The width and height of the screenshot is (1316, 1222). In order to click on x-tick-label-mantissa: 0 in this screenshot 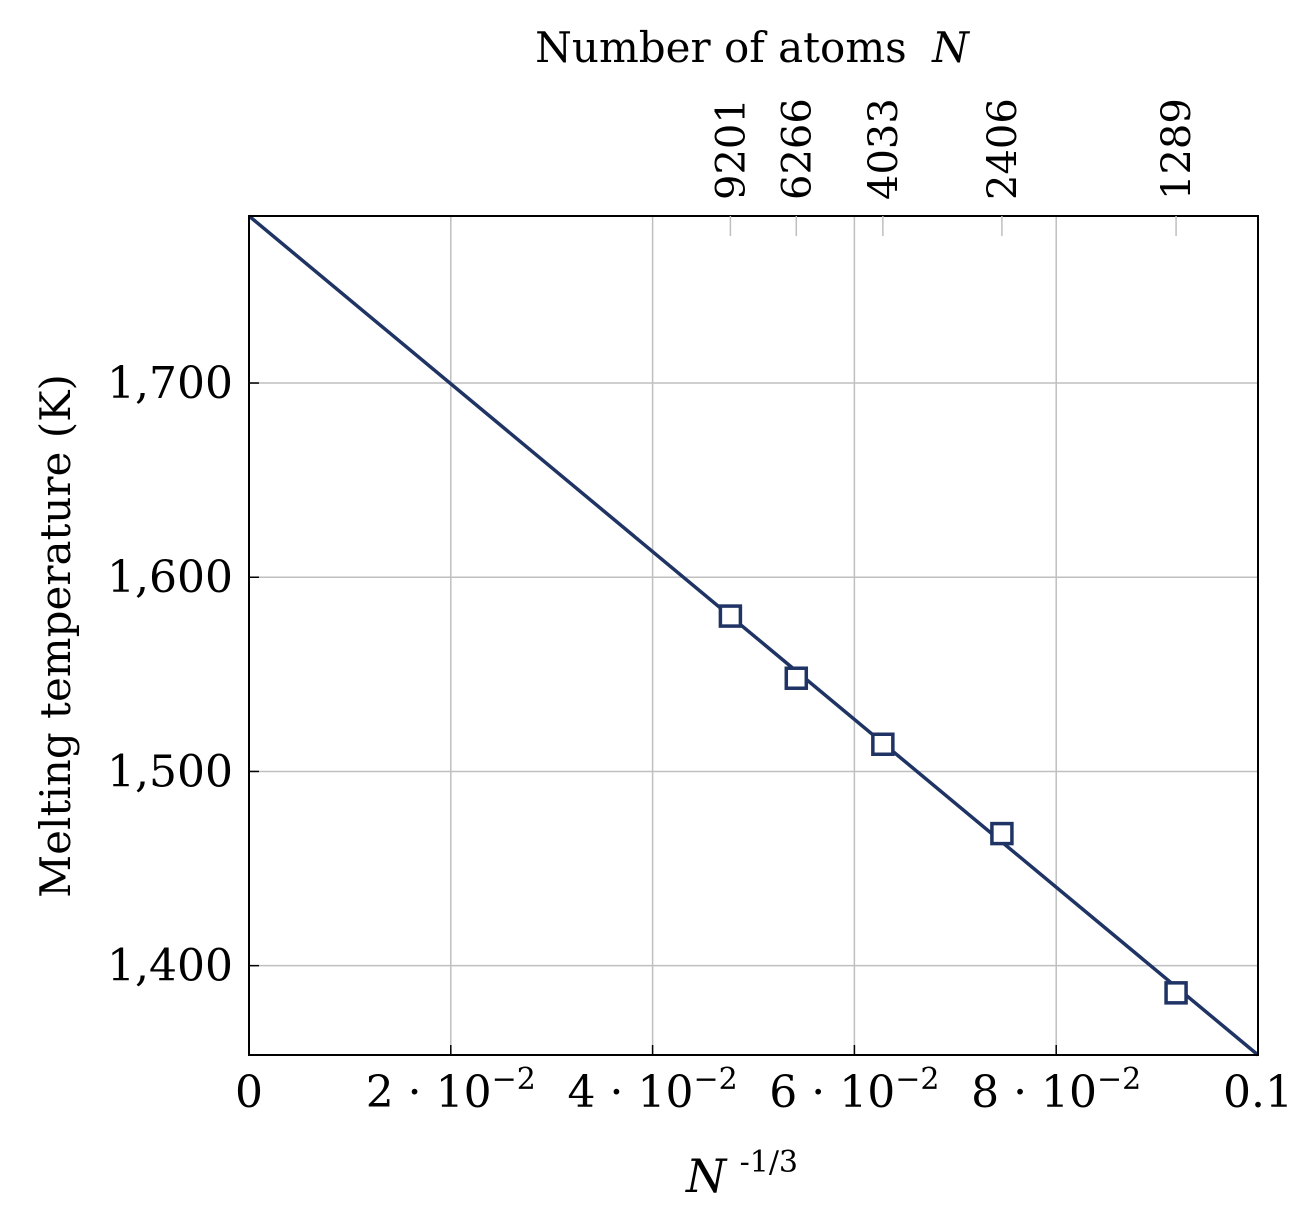, I will do `click(249, 1092)`.